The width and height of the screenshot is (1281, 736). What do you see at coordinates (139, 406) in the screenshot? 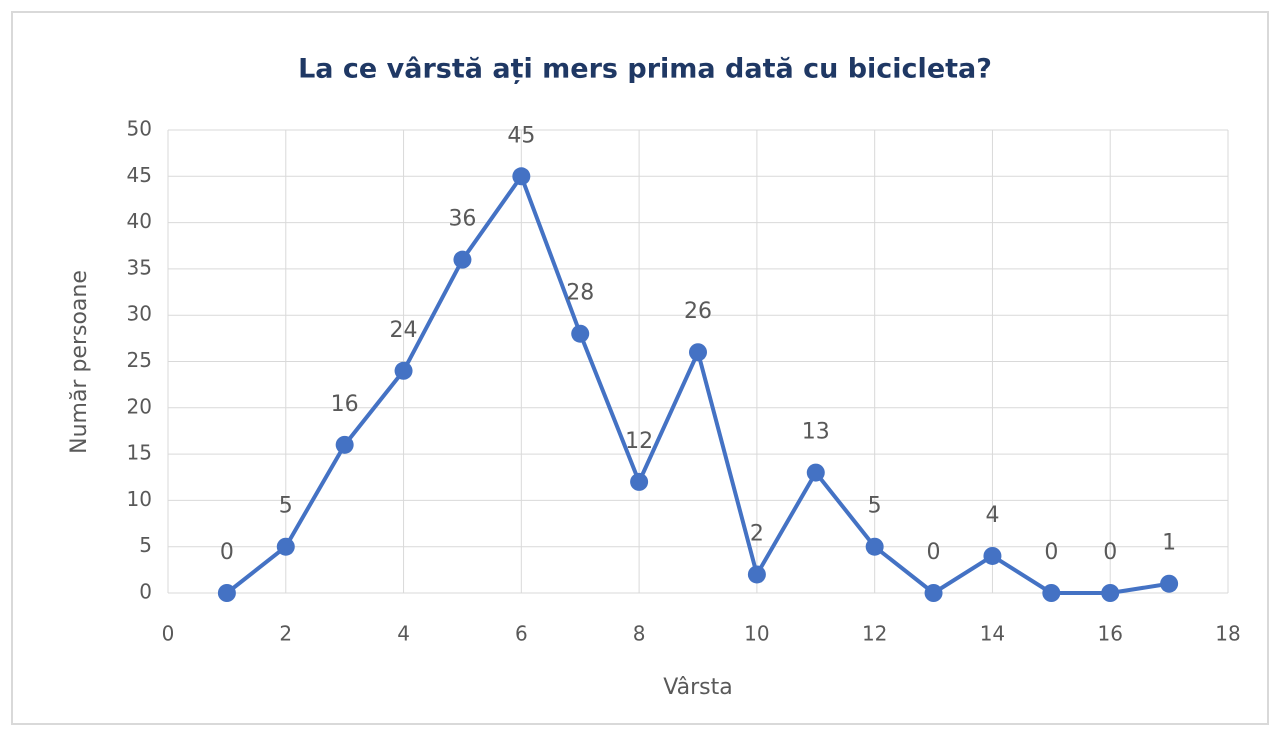
I see `y-tick-label: 20` at bounding box center [139, 406].